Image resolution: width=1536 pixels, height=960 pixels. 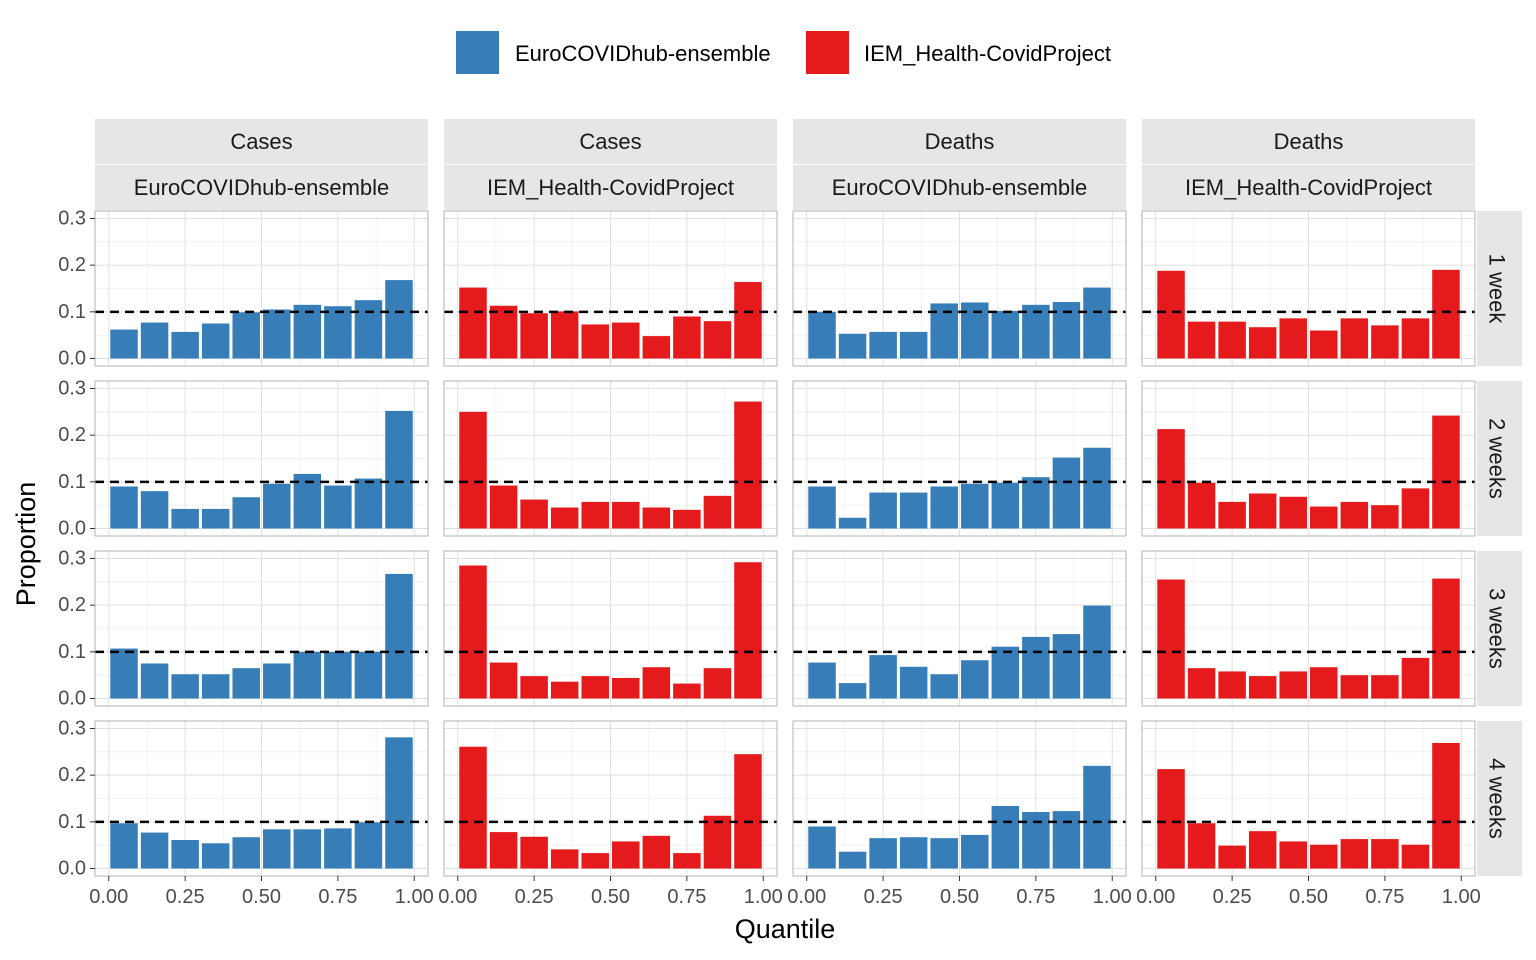 What do you see at coordinates (261, 141) in the screenshot?
I see `strip-target-label-0: Cases` at bounding box center [261, 141].